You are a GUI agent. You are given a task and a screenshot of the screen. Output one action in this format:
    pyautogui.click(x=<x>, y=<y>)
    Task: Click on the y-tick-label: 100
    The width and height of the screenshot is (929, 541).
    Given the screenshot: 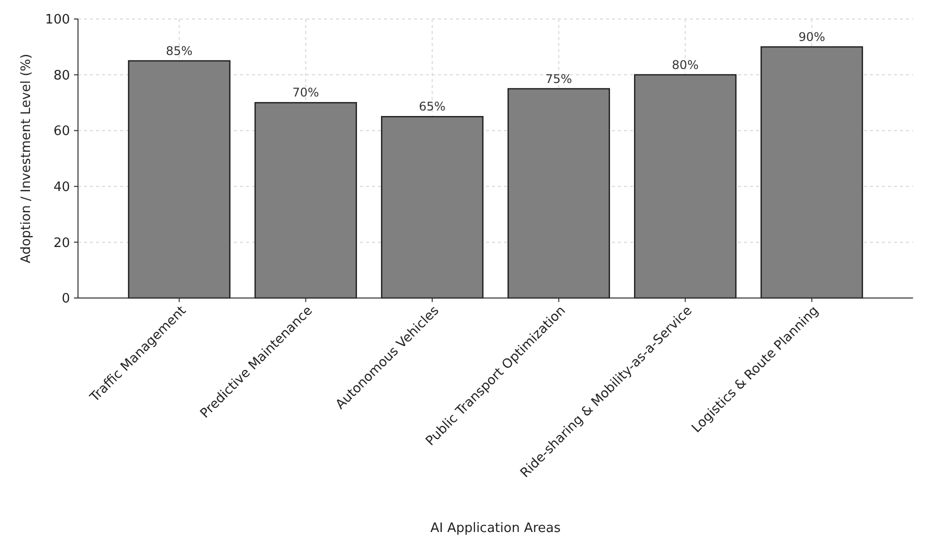 What is the action you would take?
    pyautogui.click(x=57, y=20)
    